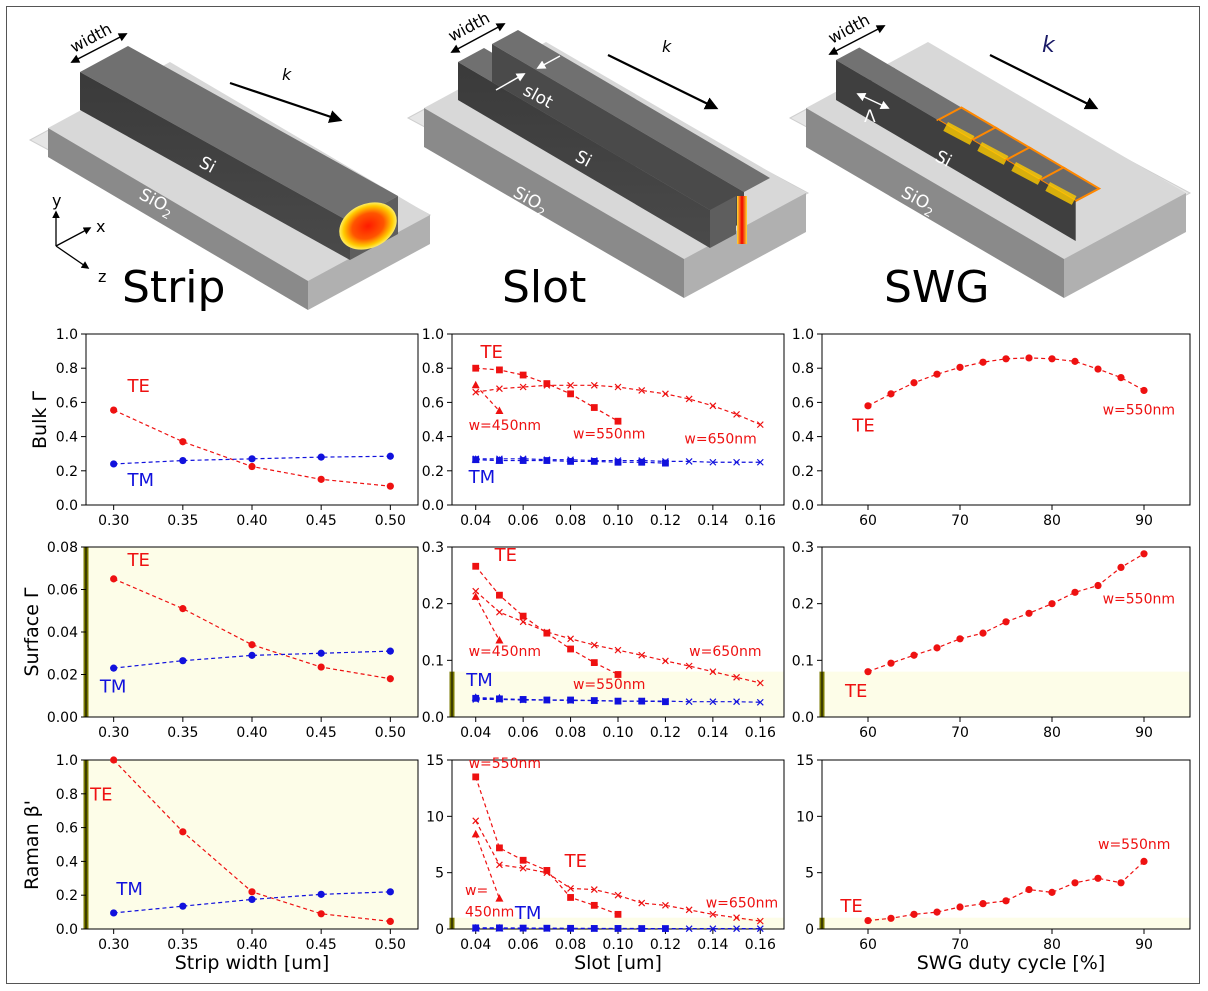 The width and height of the screenshot is (1208, 991). Describe the element at coordinates (230, 164) in the screenshot. I see `strip-geometry: width k Si SiO2 y x z` at that location.